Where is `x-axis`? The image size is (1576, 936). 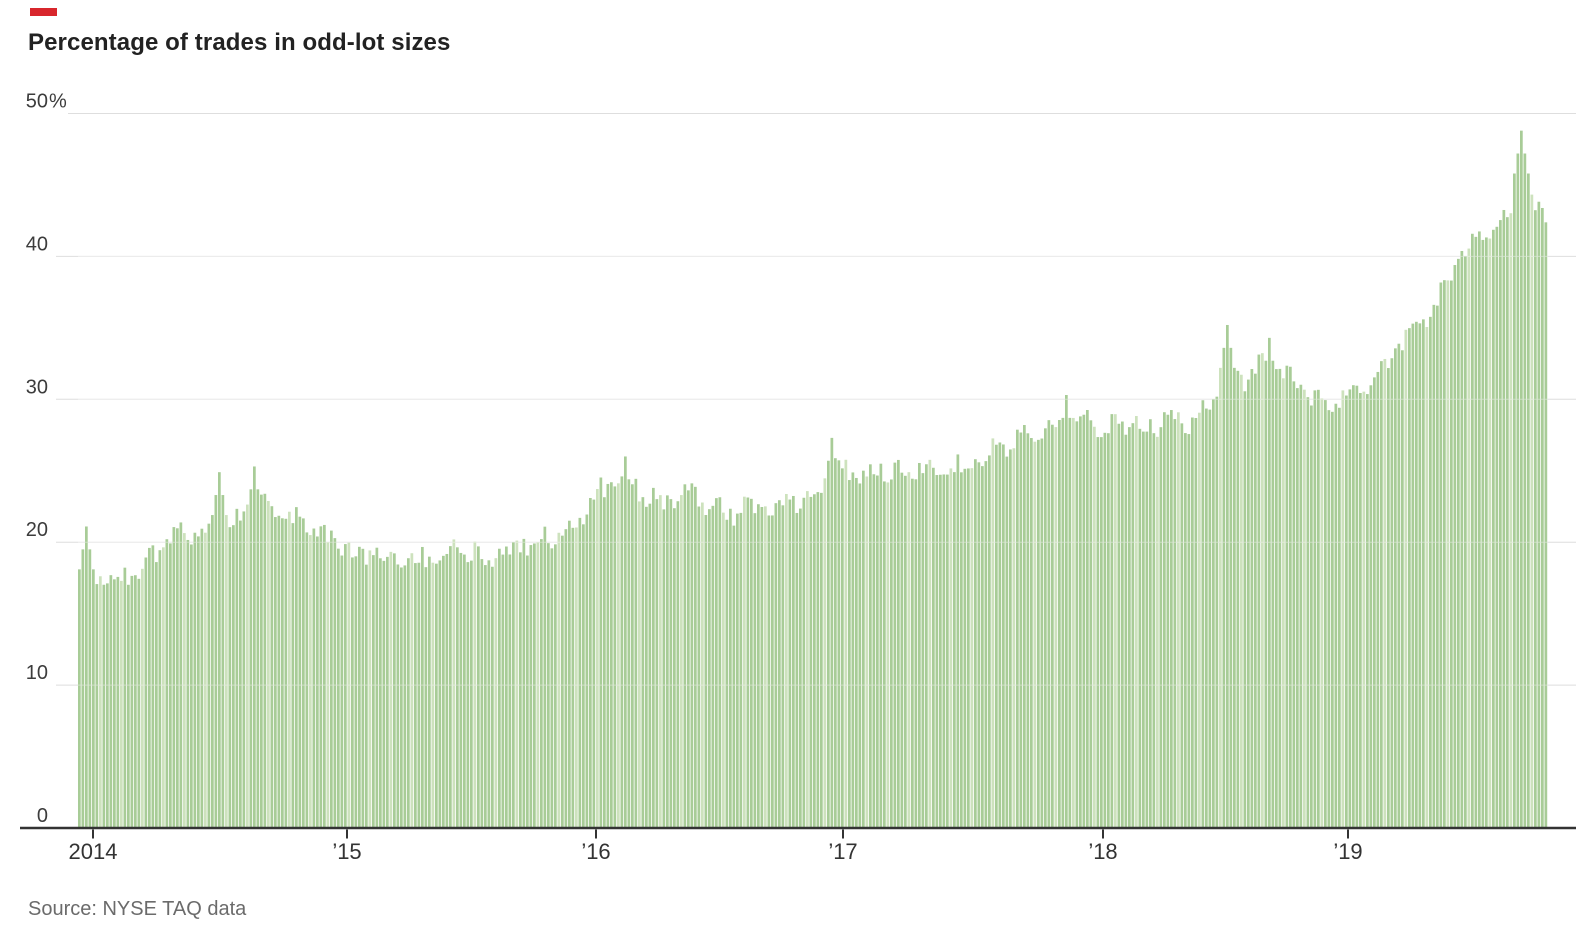
x-axis is located at coordinates (798, 832).